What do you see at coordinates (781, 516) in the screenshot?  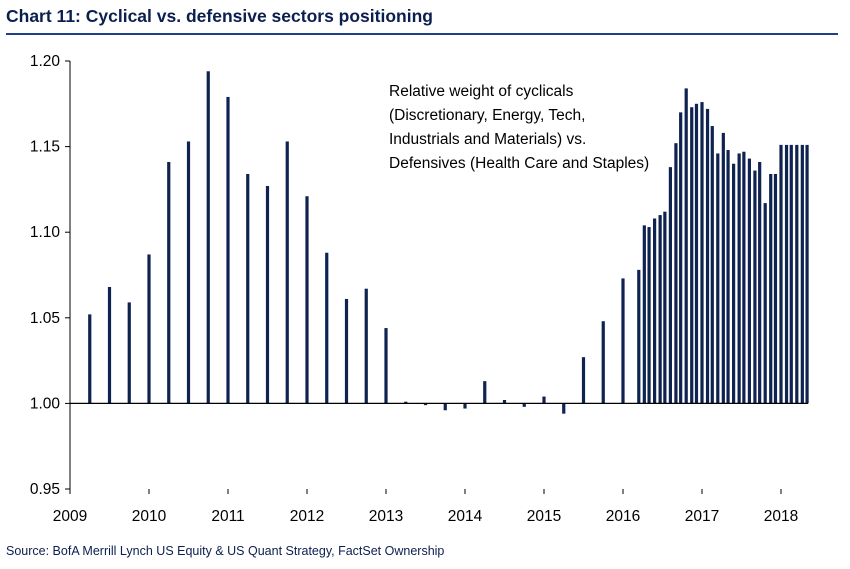 I see `x-tick-label: 2018` at bounding box center [781, 516].